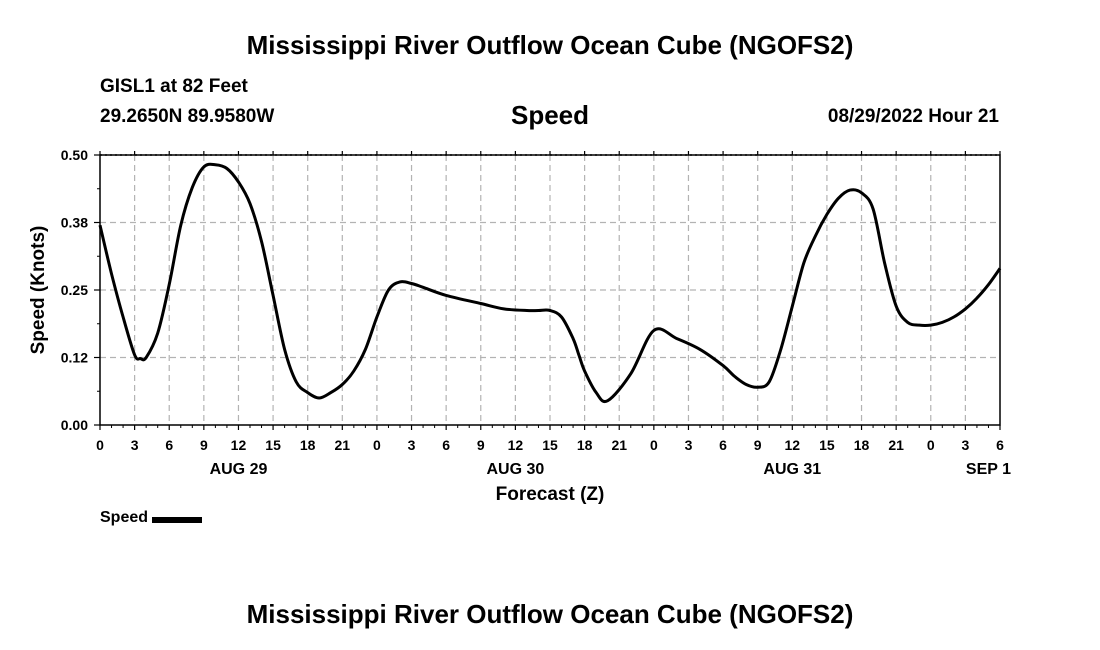  Describe the element at coordinates (239, 469) in the screenshot. I see `date-label: AUG 29` at that location.